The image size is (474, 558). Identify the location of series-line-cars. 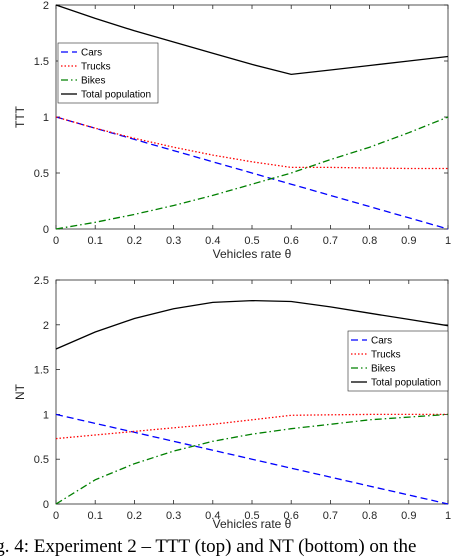
(252, 459).